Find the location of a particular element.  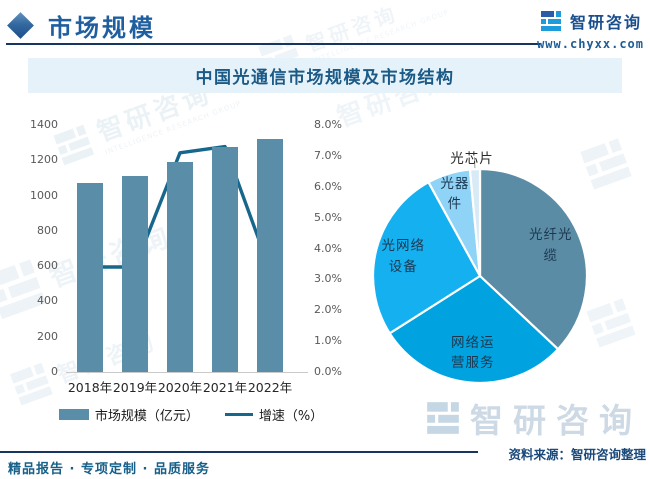

y-axis-tick-left: 800 is located at coordinates (47, 230).